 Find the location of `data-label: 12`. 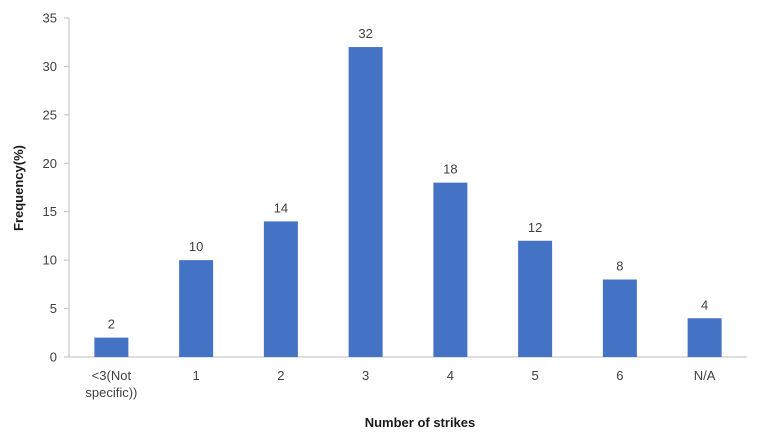

data-label: 12 is located at coordinates (535, 227).